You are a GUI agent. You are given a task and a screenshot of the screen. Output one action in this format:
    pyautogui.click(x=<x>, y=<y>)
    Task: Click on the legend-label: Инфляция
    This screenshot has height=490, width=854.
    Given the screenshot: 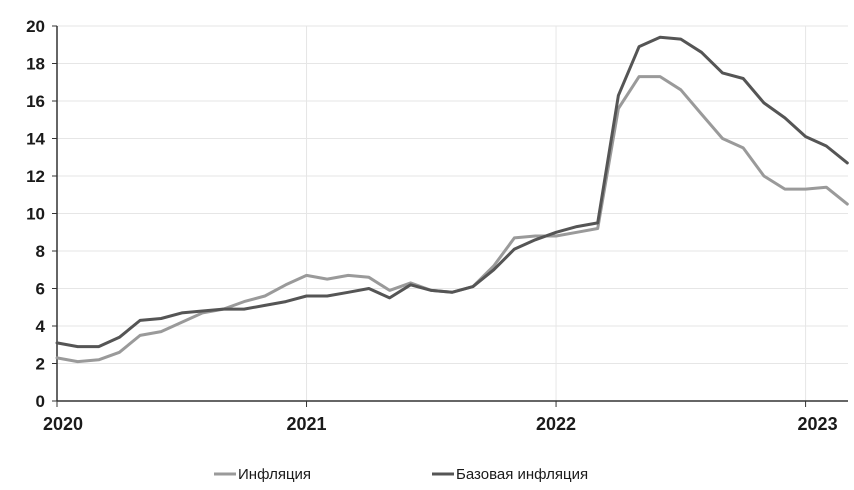 What is the action you would take?
    pyautogui.click(x=274, y=474)
    